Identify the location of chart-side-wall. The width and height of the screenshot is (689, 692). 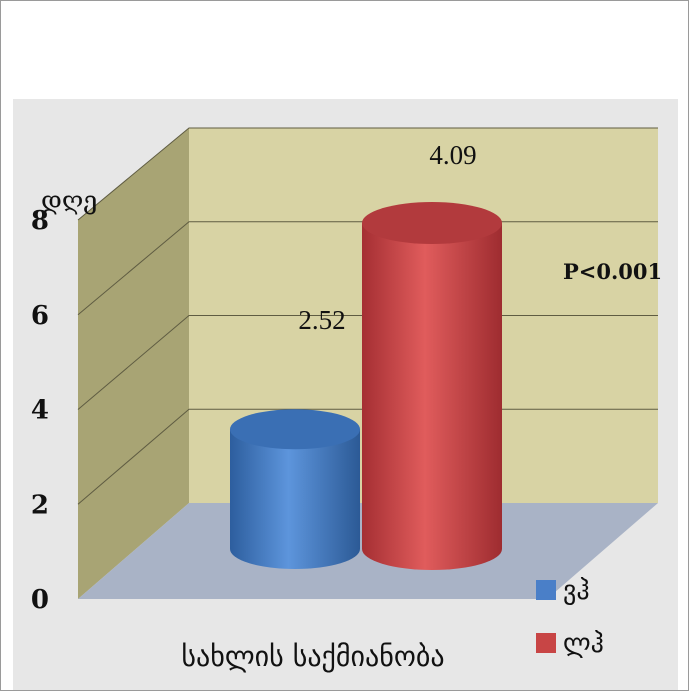
(133, 363).